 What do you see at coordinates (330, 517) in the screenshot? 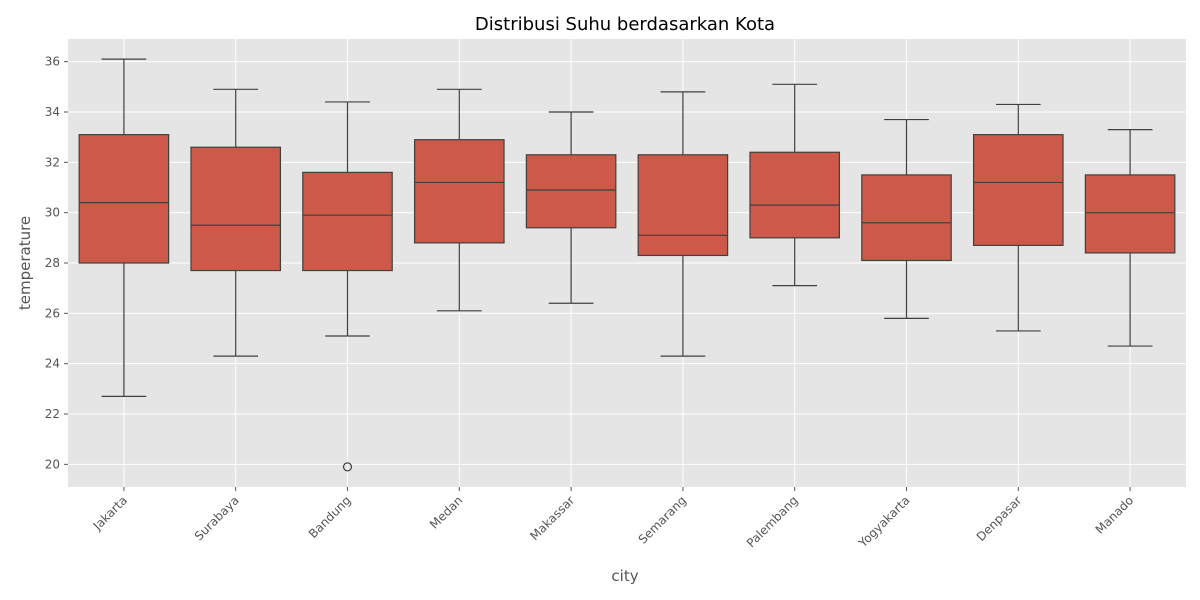
I see `x-tick-label: Bandung` at bounding box center [330, 517].